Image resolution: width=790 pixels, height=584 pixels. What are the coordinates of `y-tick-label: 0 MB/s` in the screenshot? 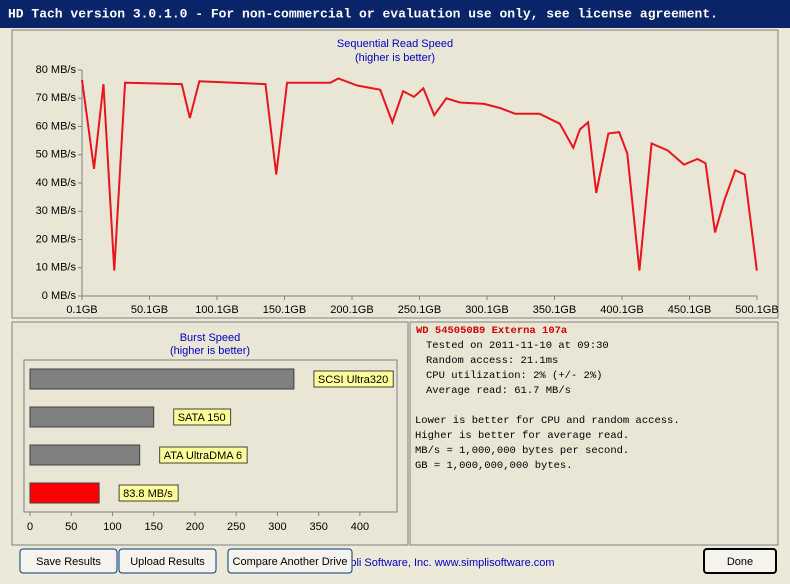 It's located at (59, 296).